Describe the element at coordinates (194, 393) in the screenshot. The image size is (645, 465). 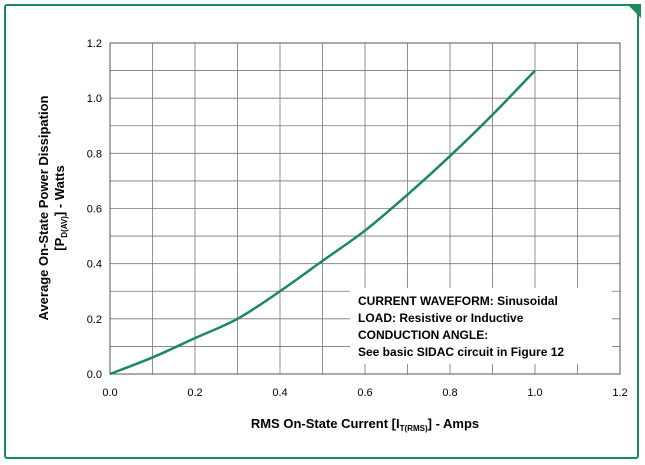
I see `x-tick-label: 0.2` at that location.